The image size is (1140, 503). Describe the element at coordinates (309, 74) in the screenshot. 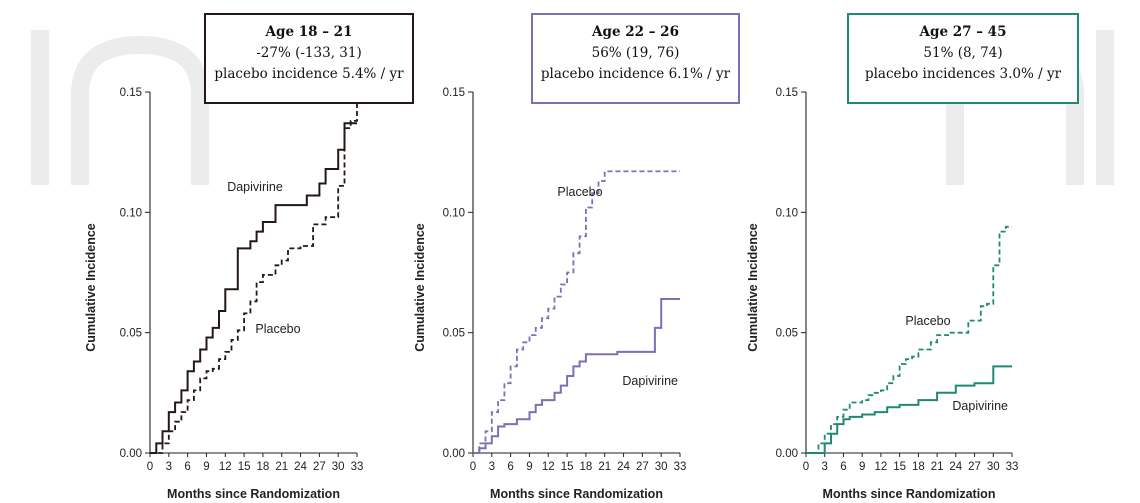

I see `title-line-3: placebo incidence 5.4% / yr` at that location.